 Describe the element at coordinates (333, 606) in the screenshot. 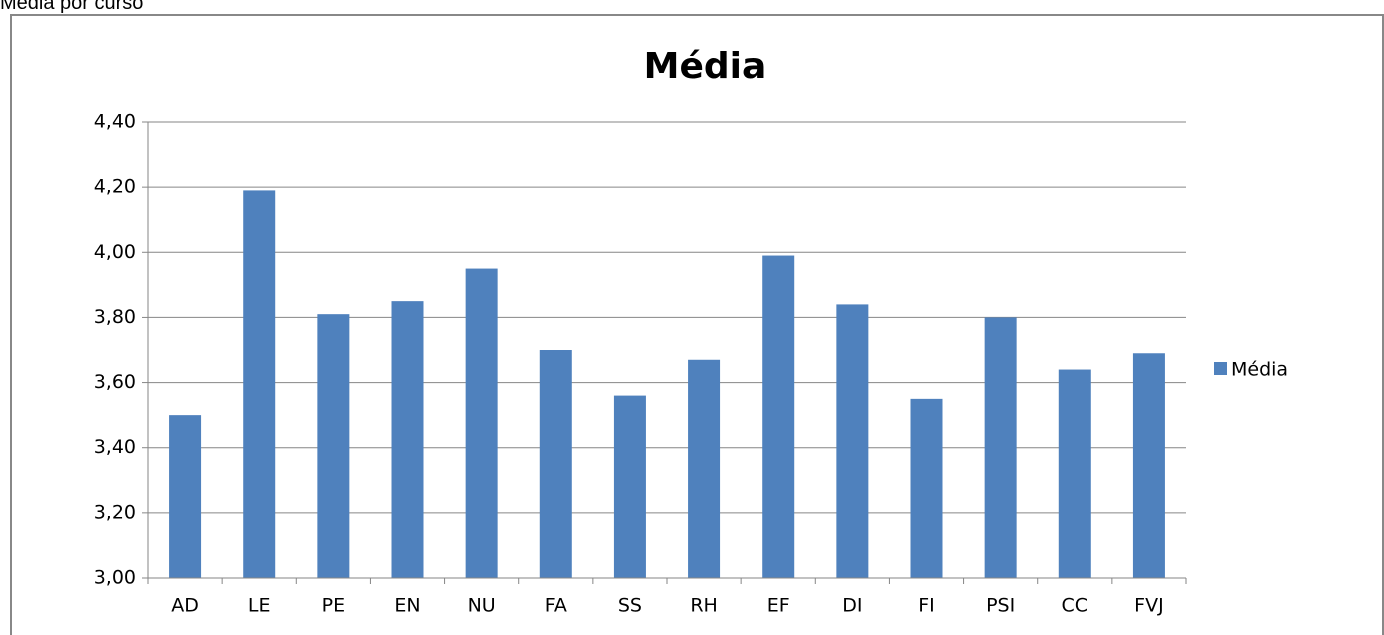

I see `x-tick-label: PE` at that location.